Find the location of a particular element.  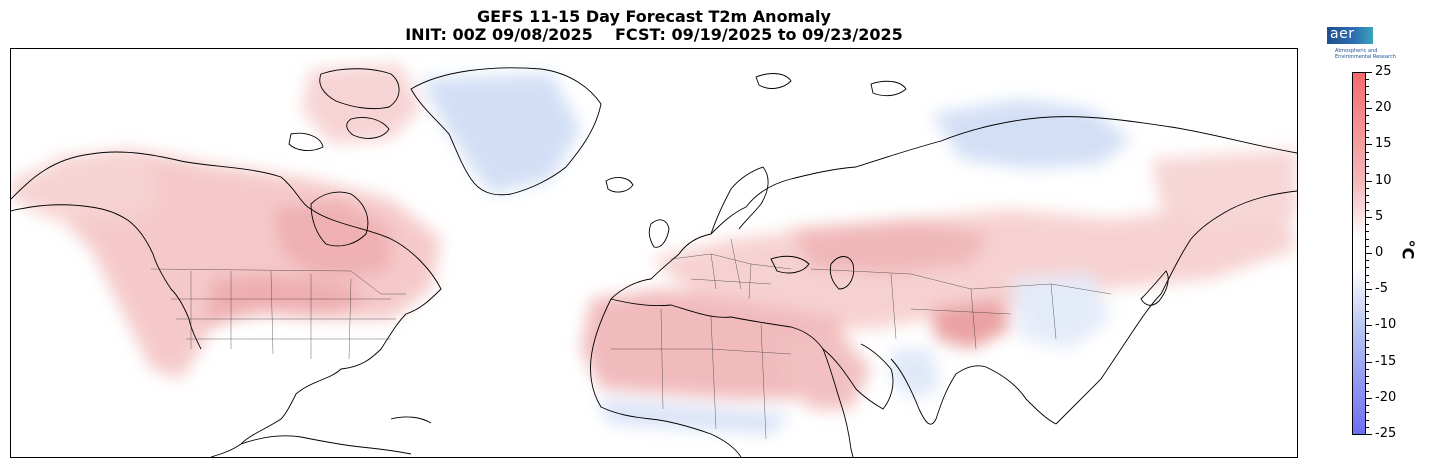

colorbar-tick-label: 0 is located at coordinates (1379, 252).